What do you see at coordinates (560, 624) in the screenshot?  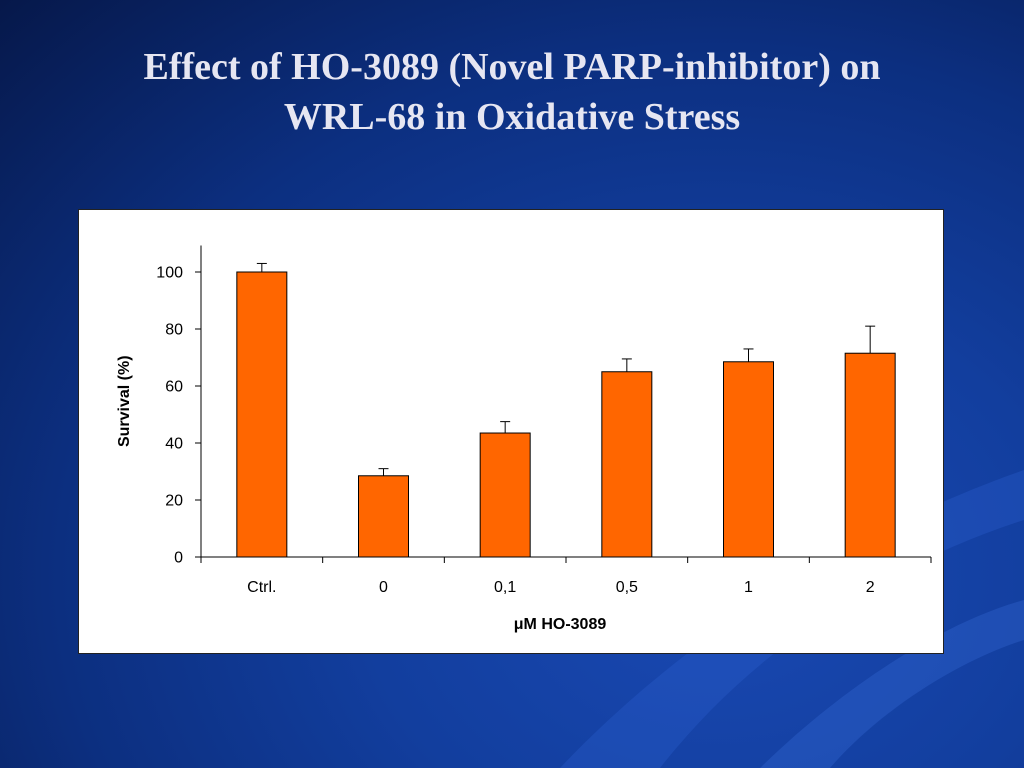 I see `x-axis-title: μM HO-3089` at bounding box center [560, 624].